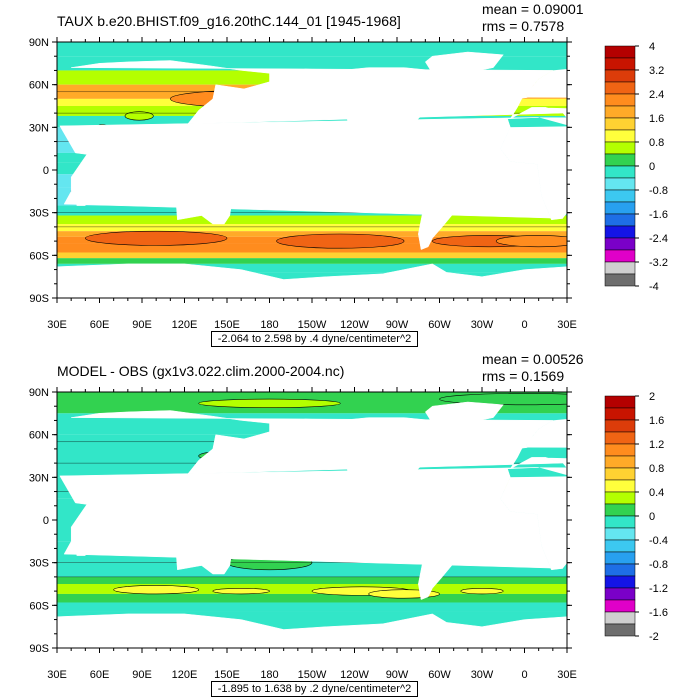 The image size is (700, 700). I want to click on land-indonesia-wrap, so click(680, 173).